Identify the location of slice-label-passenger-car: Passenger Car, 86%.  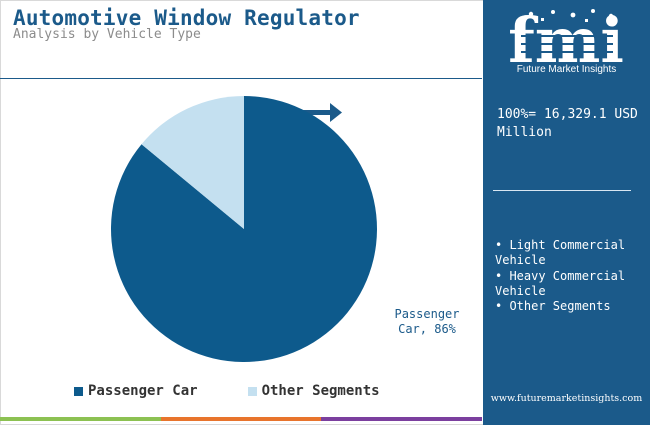
(427, 322).